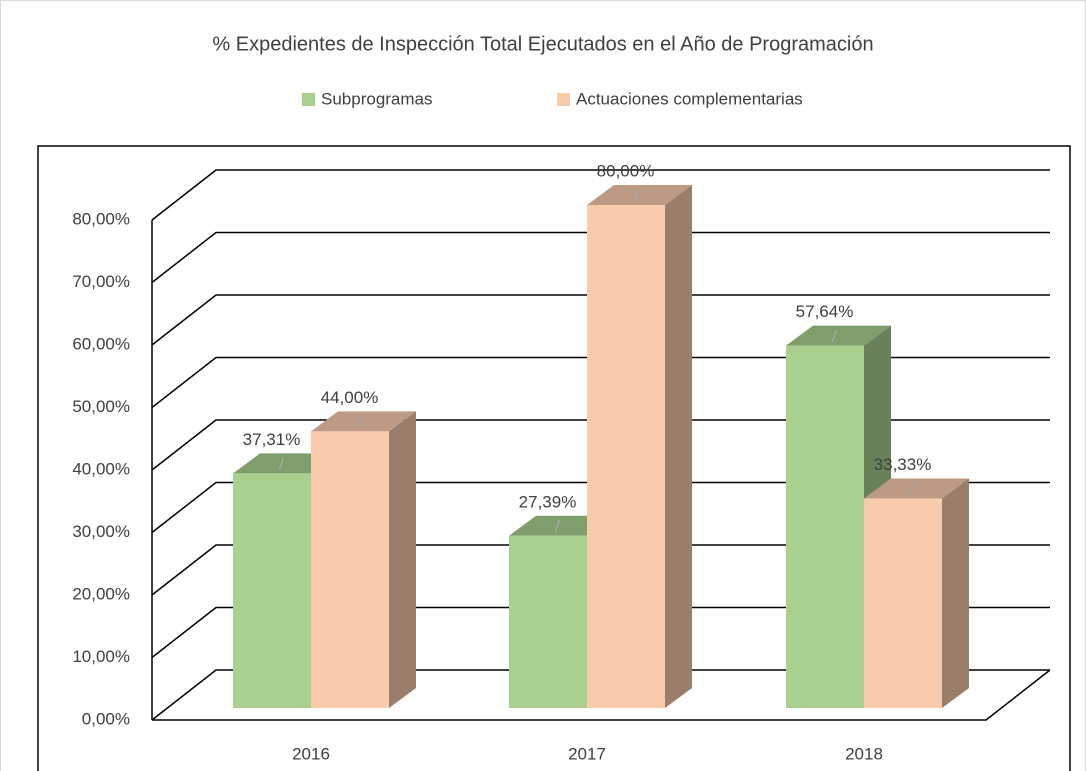 The width and height of the screenshot is (1086, 771). What do you see at coordinates (864, 753) in the screenshot?
I see `x-tick-label: 2018` at bounding box center [864, 753].